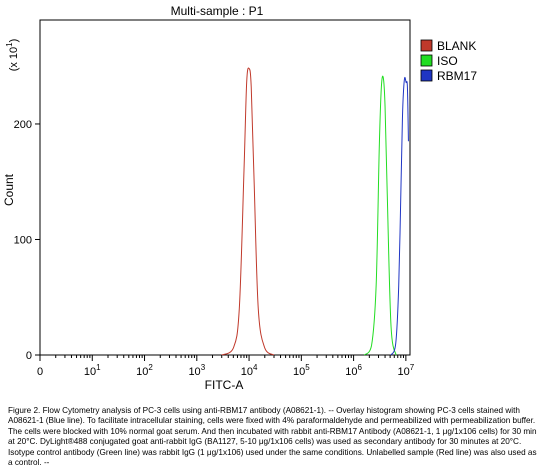  I want to click on y-multiplier-exp: 1, so click(9, 44).